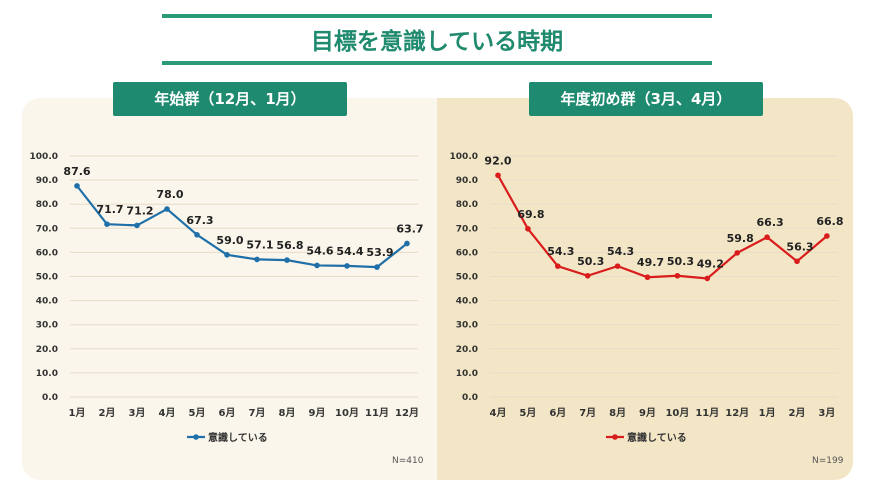 The width and height of the screenshot is (870, 492). What do you see at coordinates (740, 238) in the screenshot?
I see `data-label: 59.8` at bounding box center [740, 238].